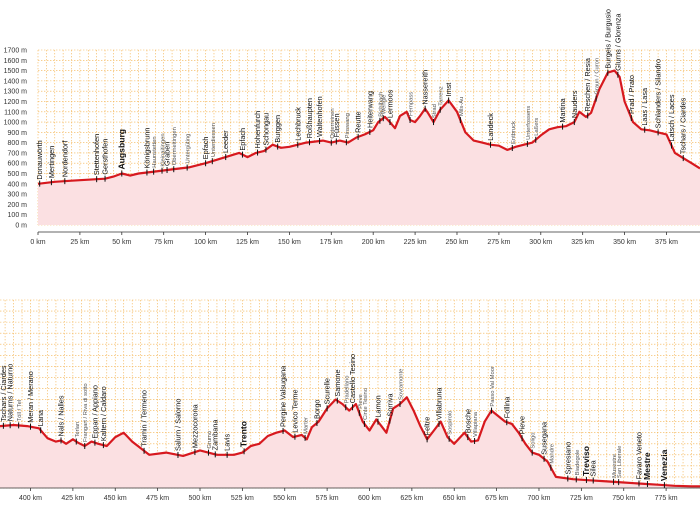 This screenshot has height=513, width=700. What do you see at coordinates (164, 149) in the screenshot?
I see `place-label: Kleinaitingen` at bounding box center [164, 149].